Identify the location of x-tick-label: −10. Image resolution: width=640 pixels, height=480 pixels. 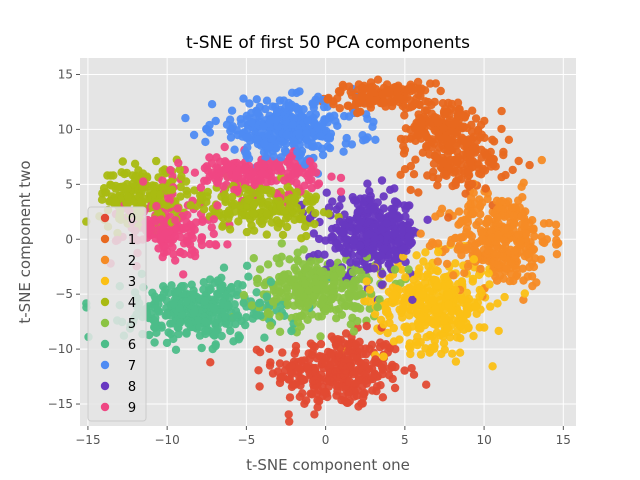
(166, 440).